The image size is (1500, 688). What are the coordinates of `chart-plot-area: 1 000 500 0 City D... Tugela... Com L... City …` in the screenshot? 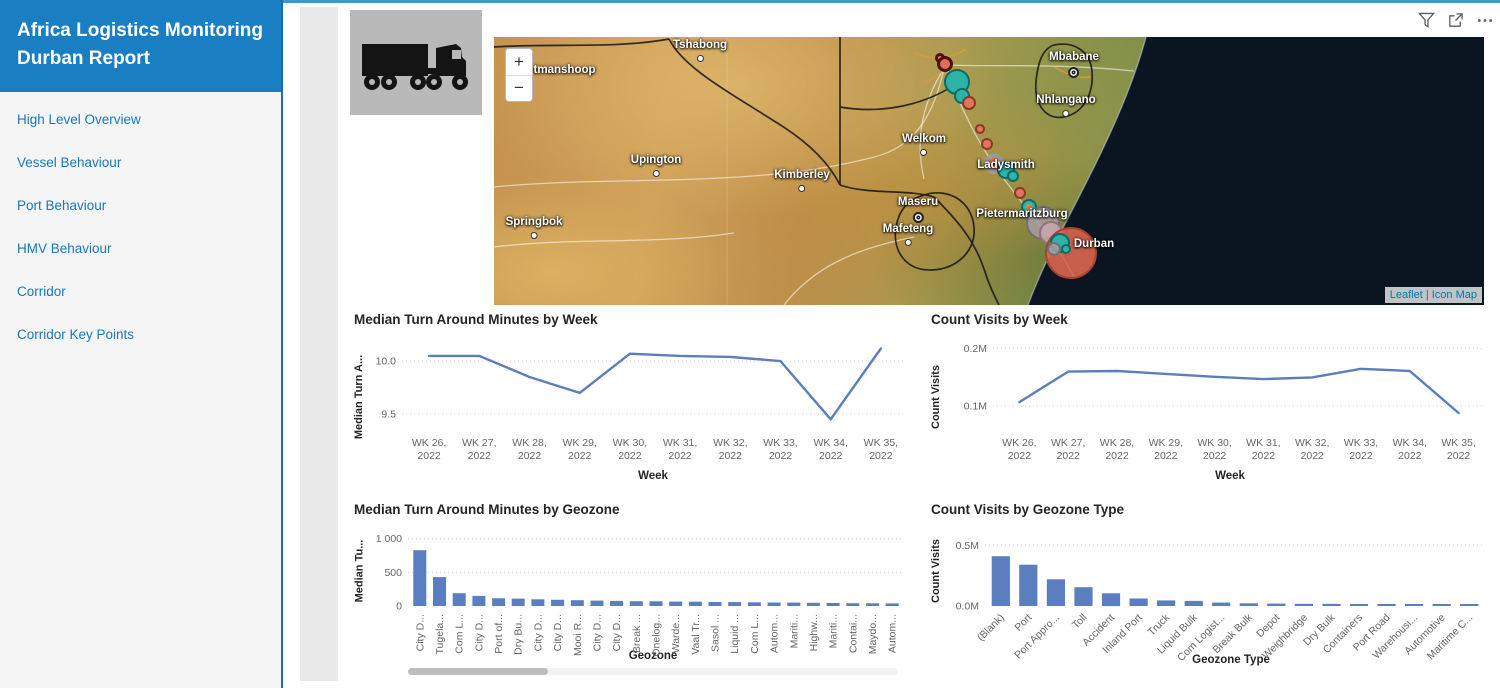 It's located at (633, 593).